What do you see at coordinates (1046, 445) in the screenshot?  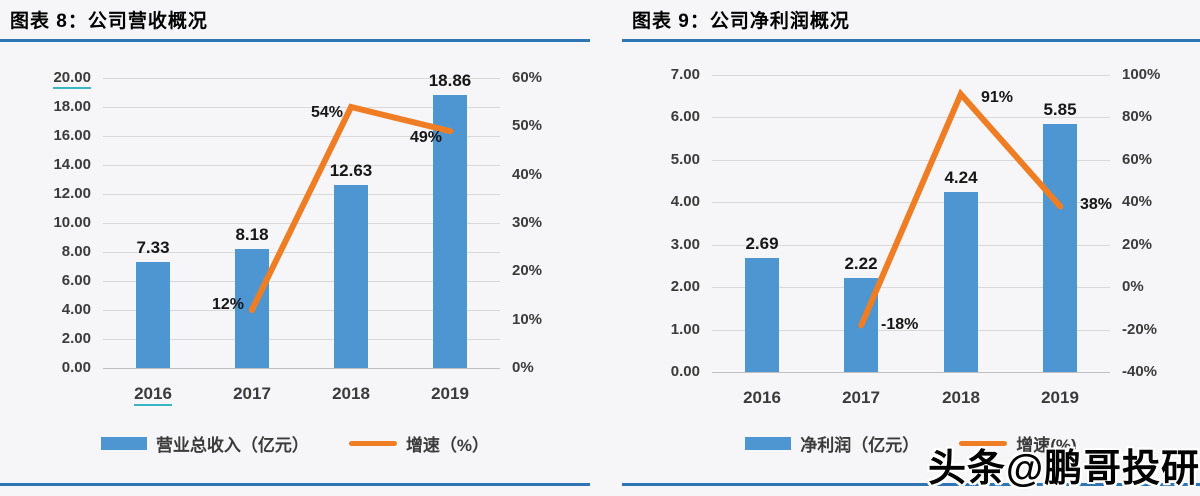 I see `legend-label-line: 增速(%)` at bounding box center [1046, 445].